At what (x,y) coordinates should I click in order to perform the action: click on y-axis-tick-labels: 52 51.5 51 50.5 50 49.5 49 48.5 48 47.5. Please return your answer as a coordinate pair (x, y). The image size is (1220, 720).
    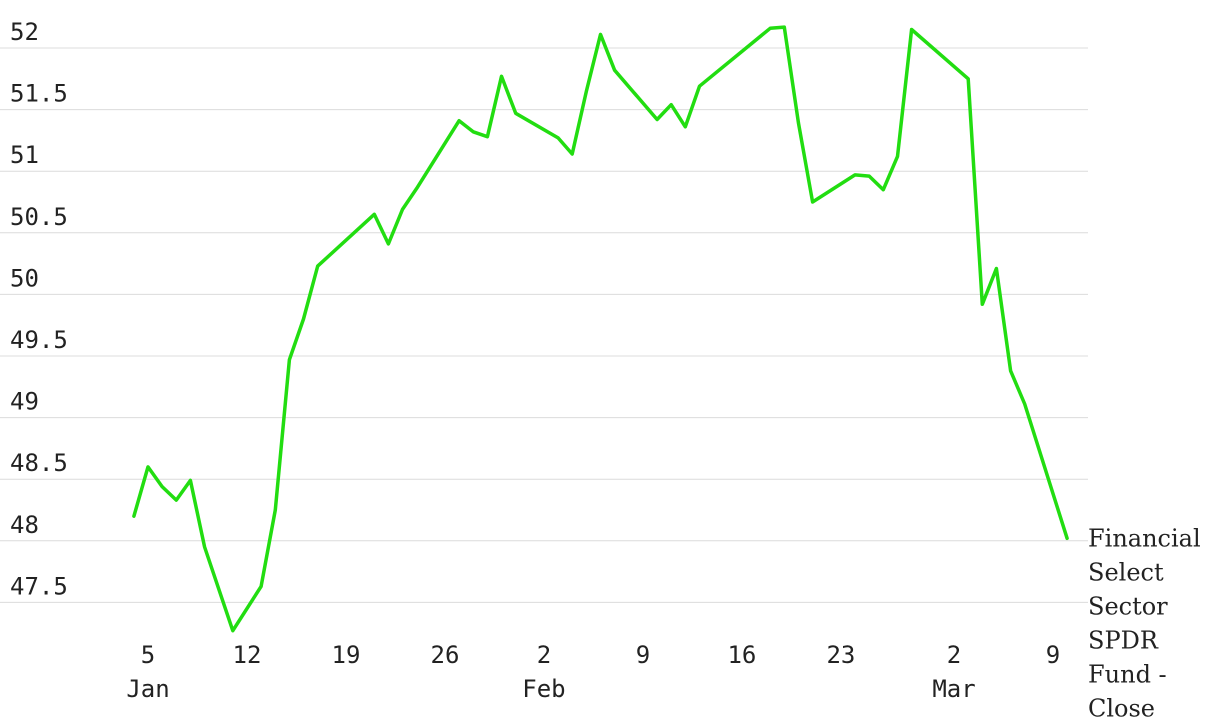
    Looking at the image, I should click on (39, 309).